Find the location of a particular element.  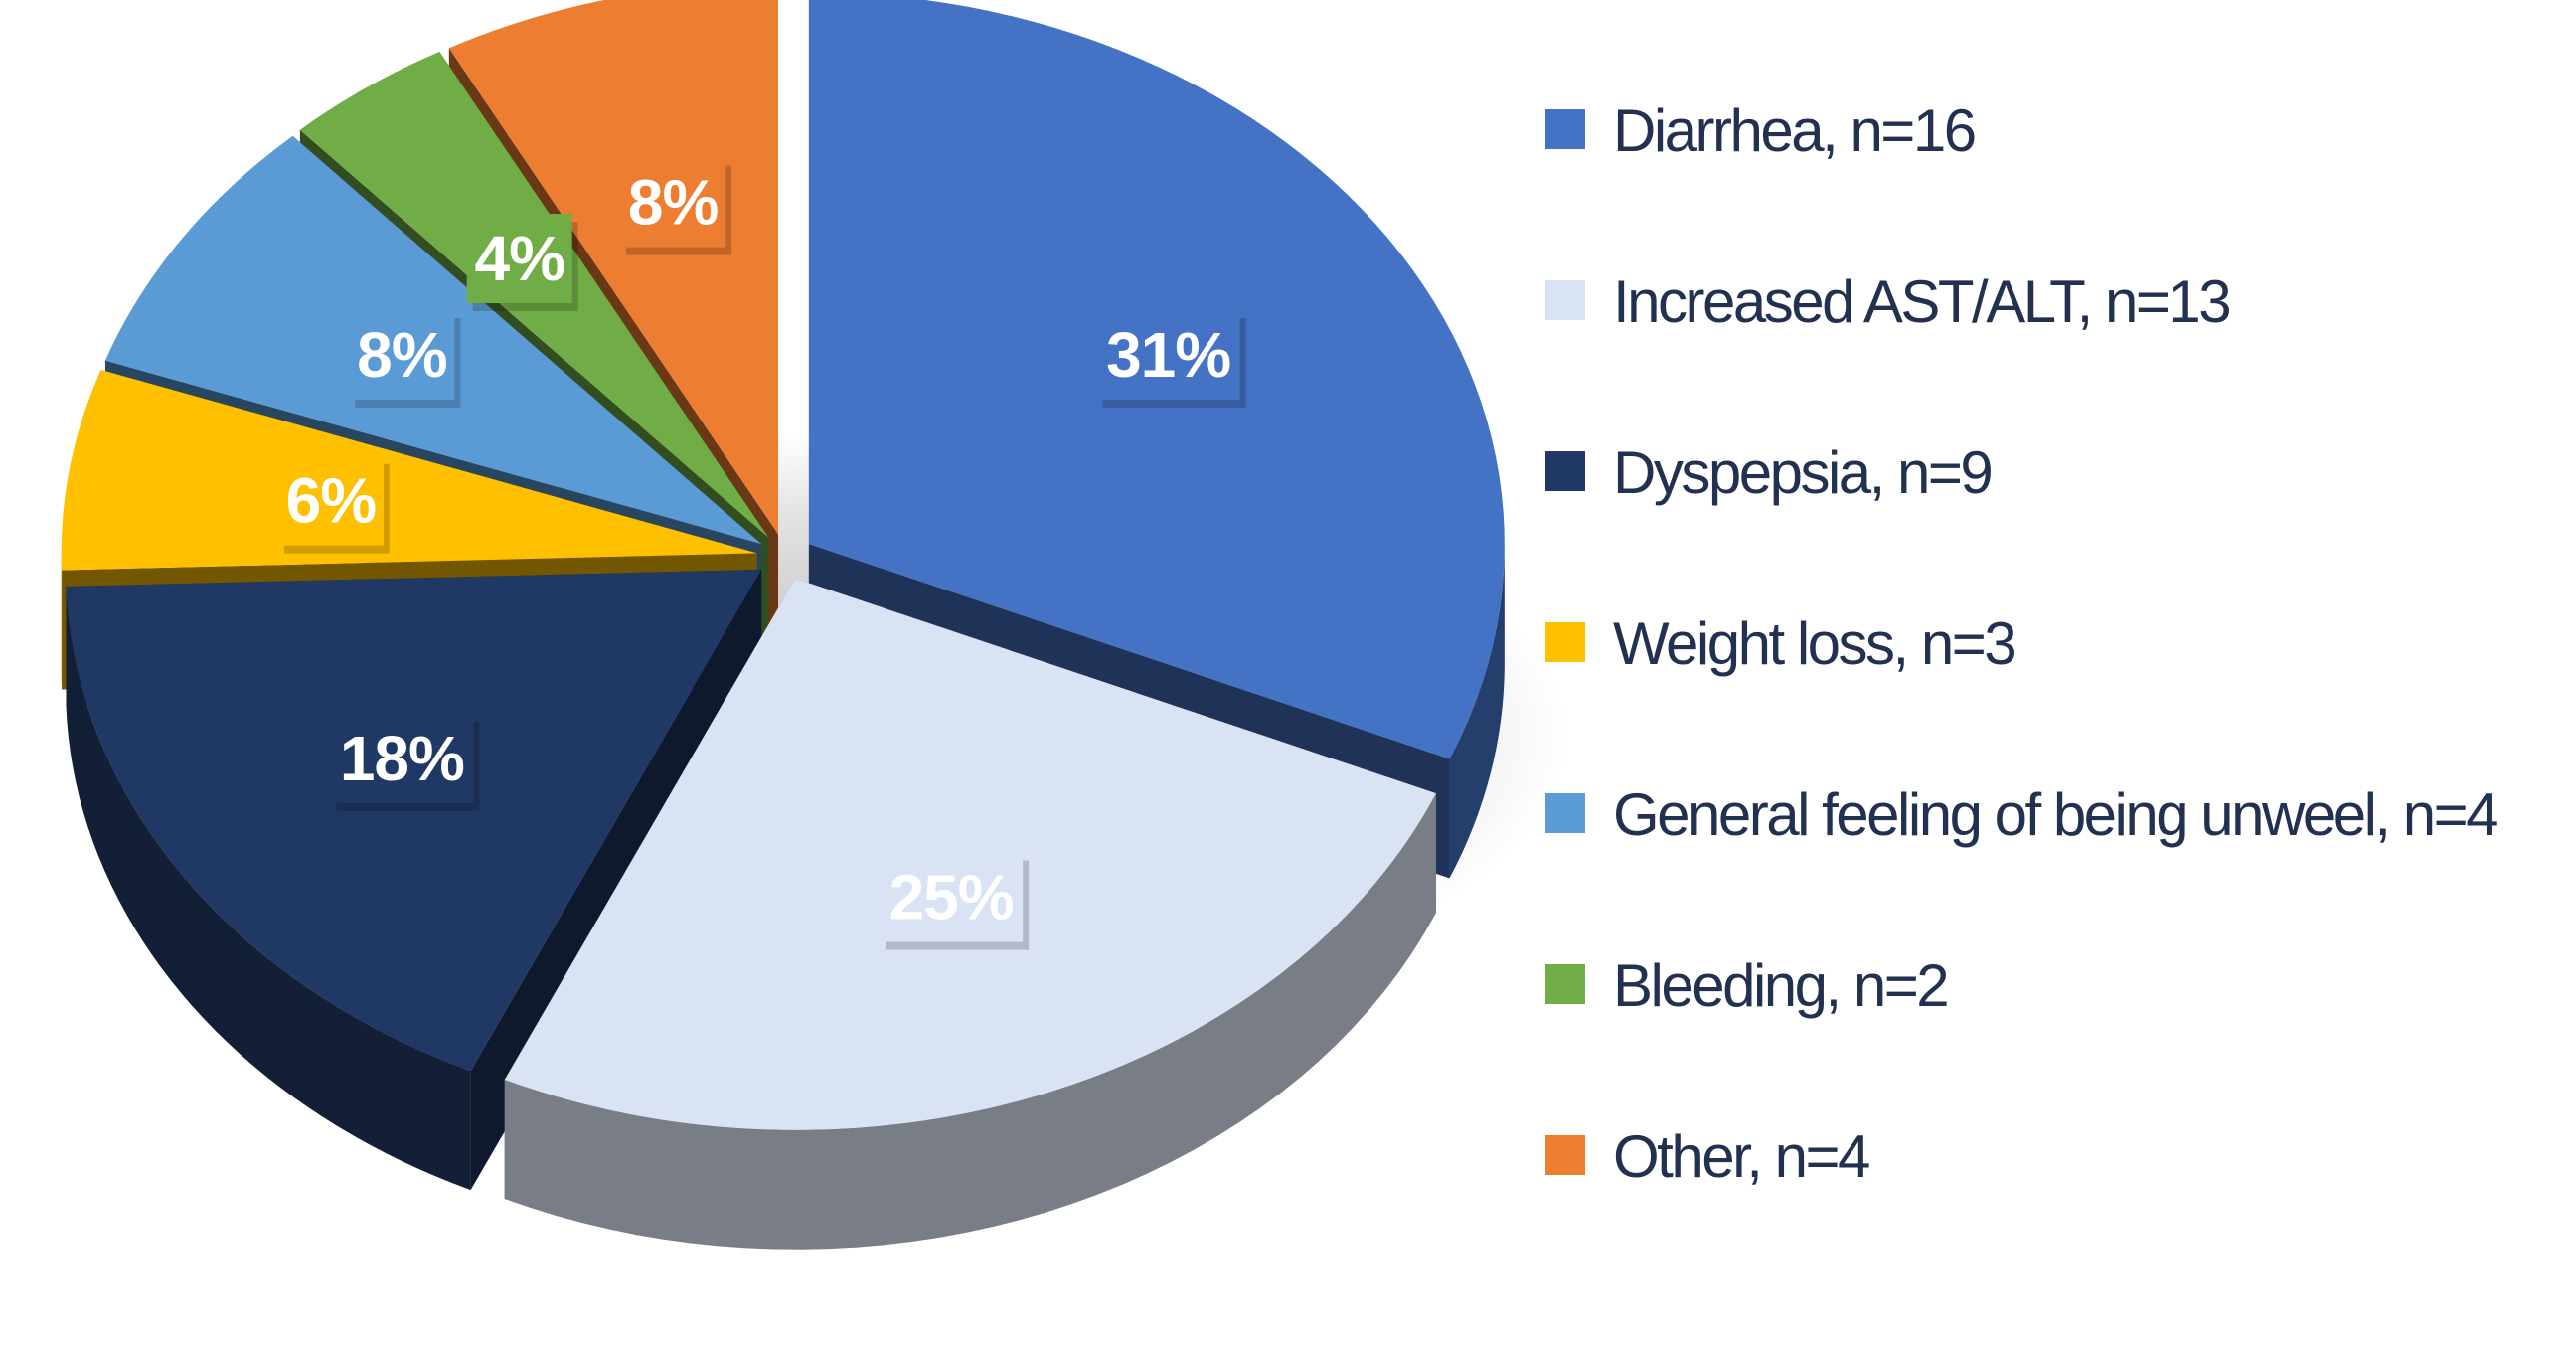

data-label-text: 31% is located at coordinates (1168, 355).